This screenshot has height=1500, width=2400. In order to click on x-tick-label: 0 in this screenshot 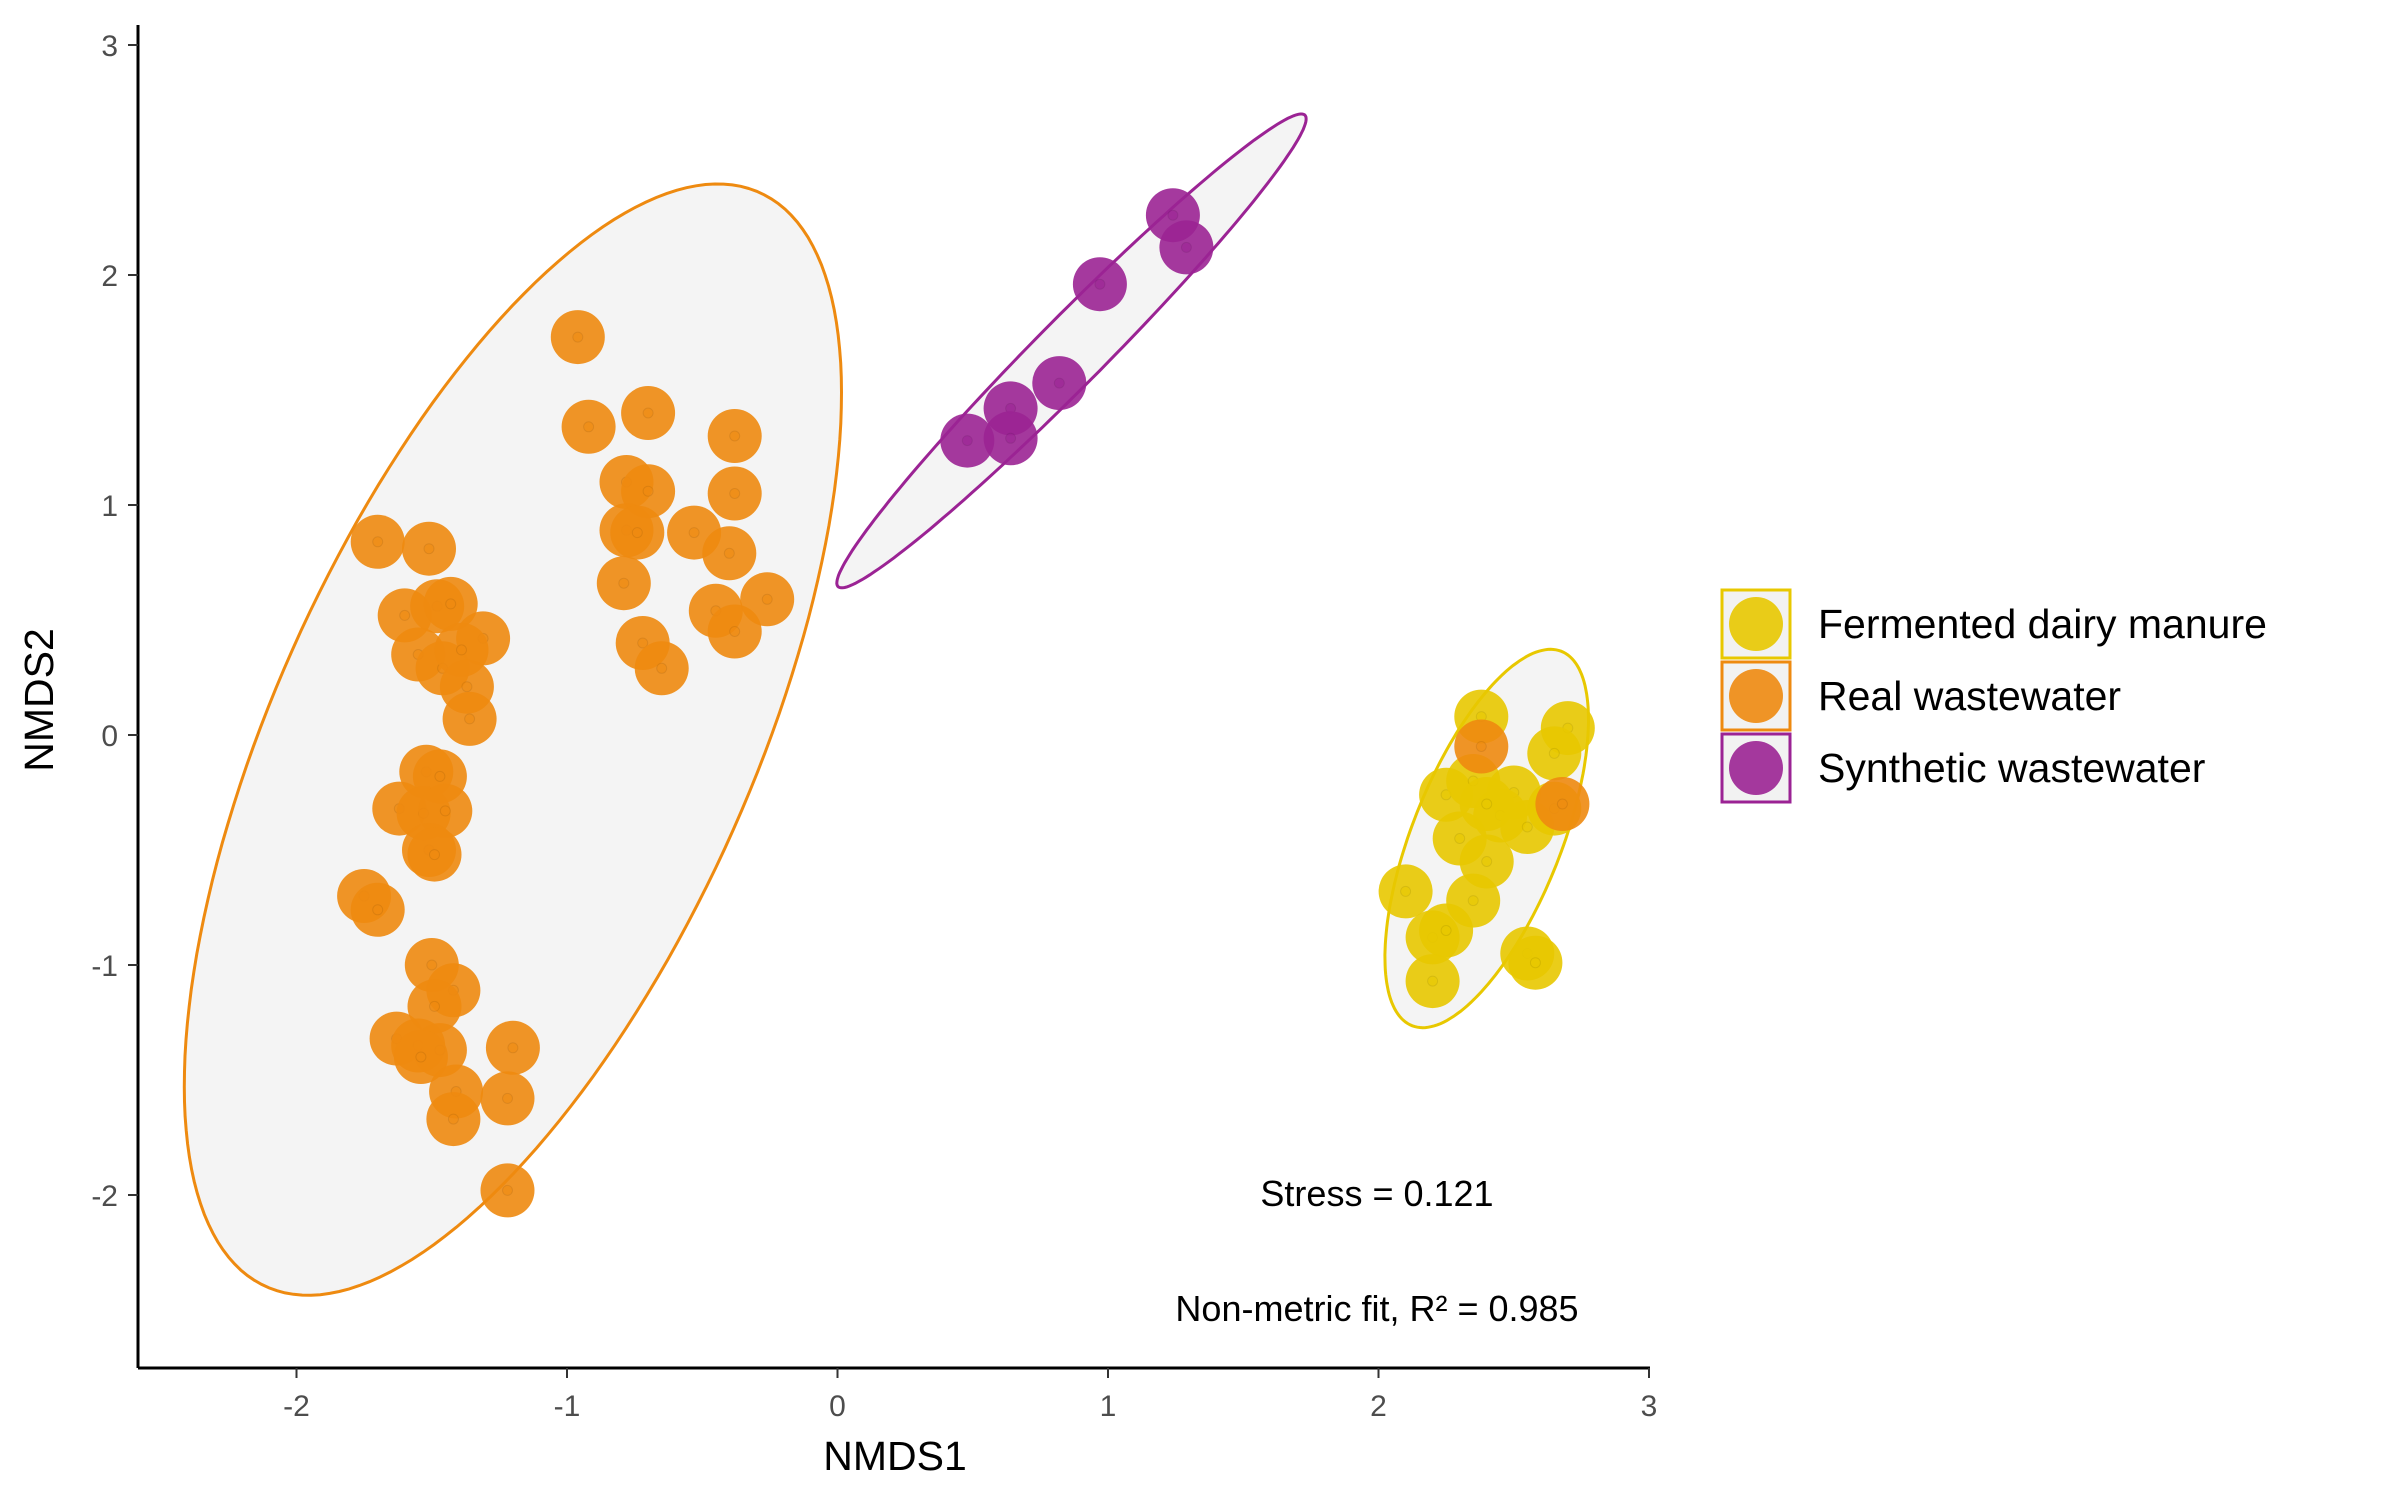, I will do `click(837, 1406)`.